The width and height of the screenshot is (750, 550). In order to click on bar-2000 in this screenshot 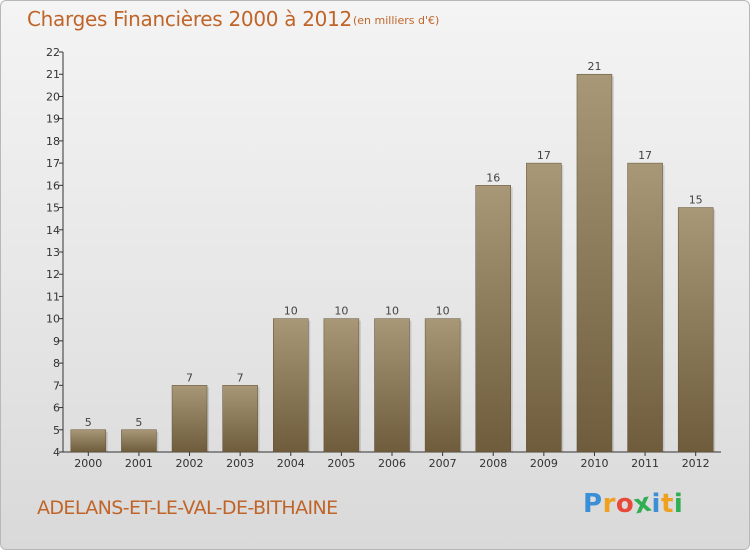, I will do `click(88, 441)`.